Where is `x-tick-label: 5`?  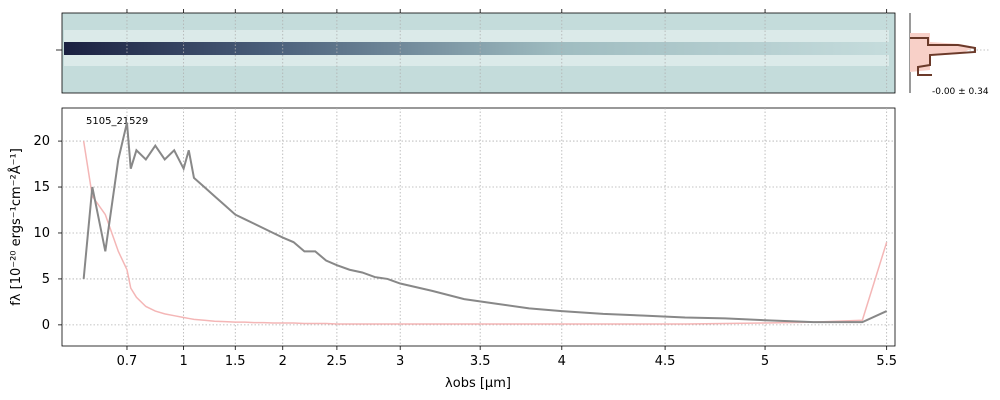
x-tick-label: 5 is located at coordinates (765, 361).